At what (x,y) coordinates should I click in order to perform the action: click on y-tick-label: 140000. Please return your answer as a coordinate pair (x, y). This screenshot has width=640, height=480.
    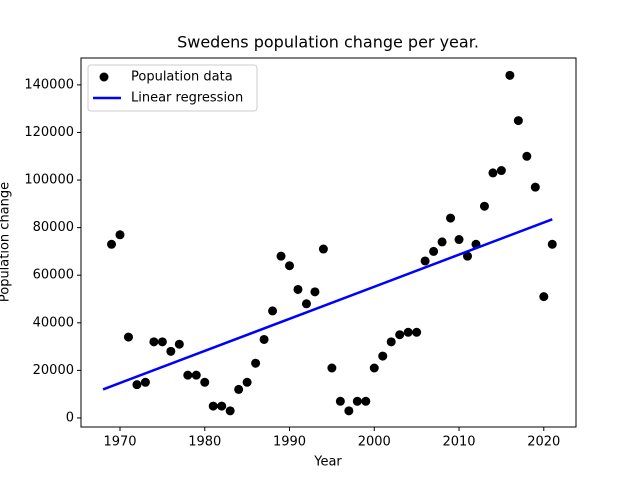
    Looking at the image, I should click on (49, 84).